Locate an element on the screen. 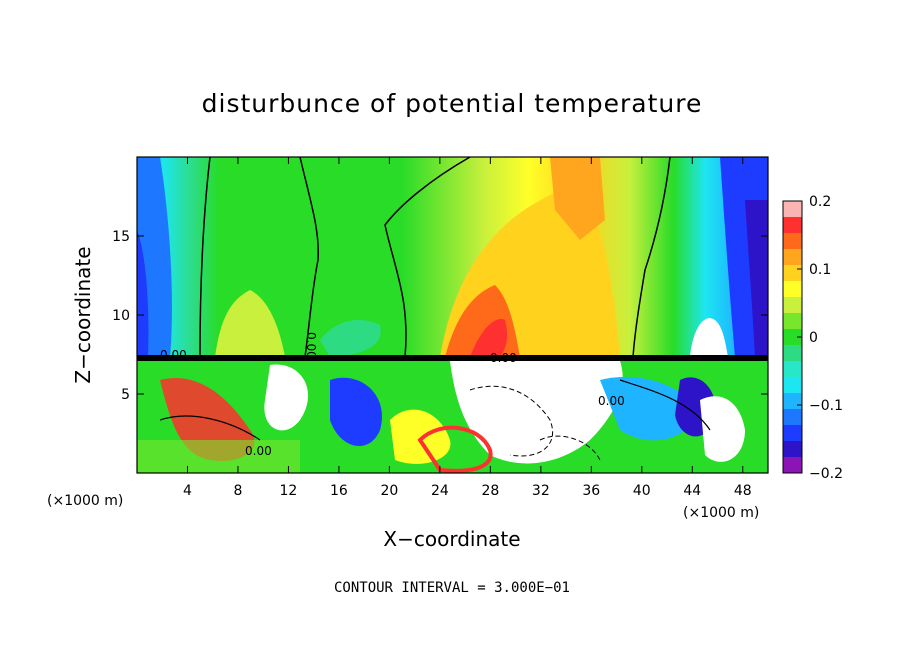 This screenshot has height=654, width=904. chart-title: disturbunce of potential temperature is located at coordinates (452, 103).